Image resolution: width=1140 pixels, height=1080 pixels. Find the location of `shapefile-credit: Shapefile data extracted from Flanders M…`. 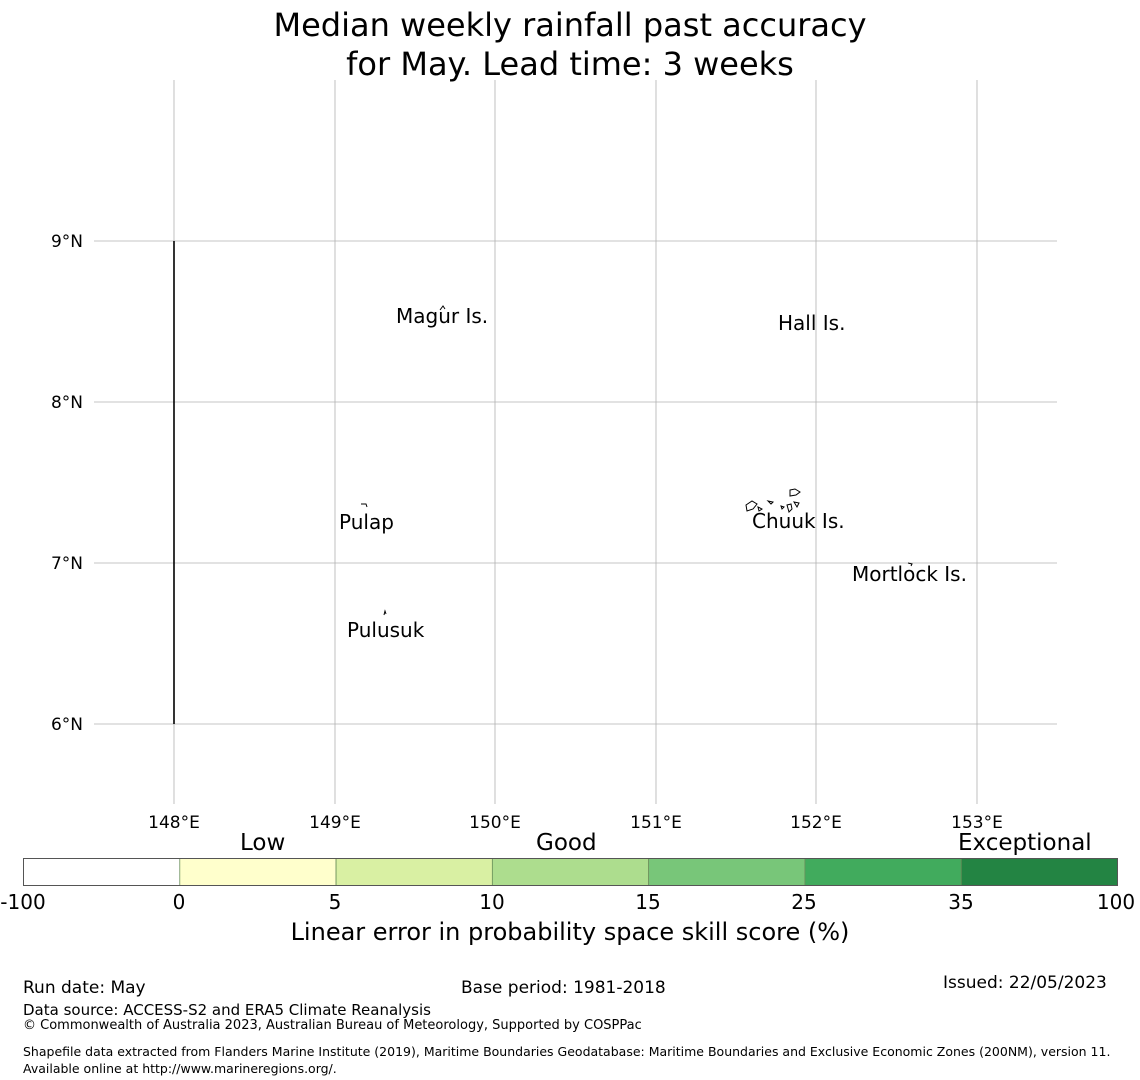

shapefile-credit: Shapefile data extracted from Flanders M… is located at coordinates (567, 1060).